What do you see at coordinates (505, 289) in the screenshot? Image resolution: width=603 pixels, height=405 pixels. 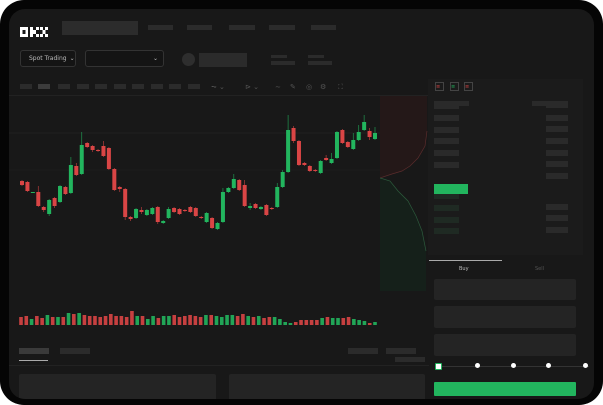 I see `price-input` at bounding box center [505, 289].